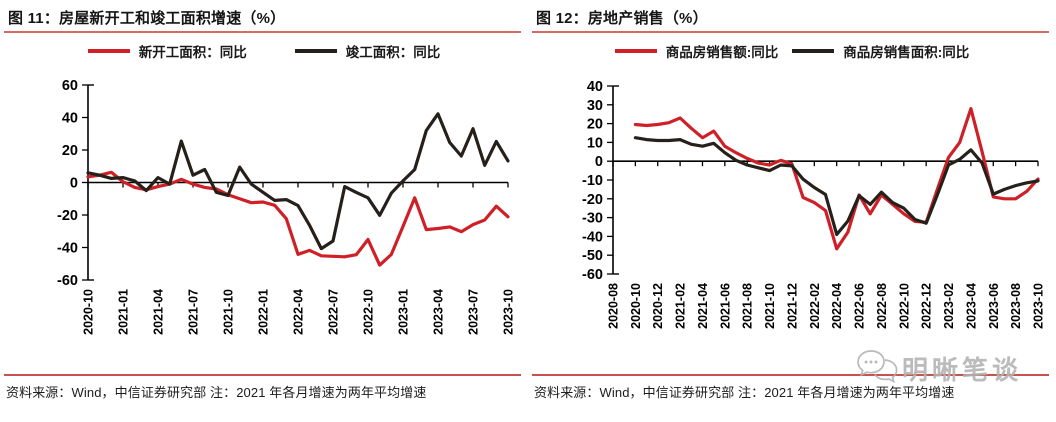 Image resolution: width=1056 pixels, height=422 pixels. I want to click on x-tick-label: 2021-02, so click(681, 306).